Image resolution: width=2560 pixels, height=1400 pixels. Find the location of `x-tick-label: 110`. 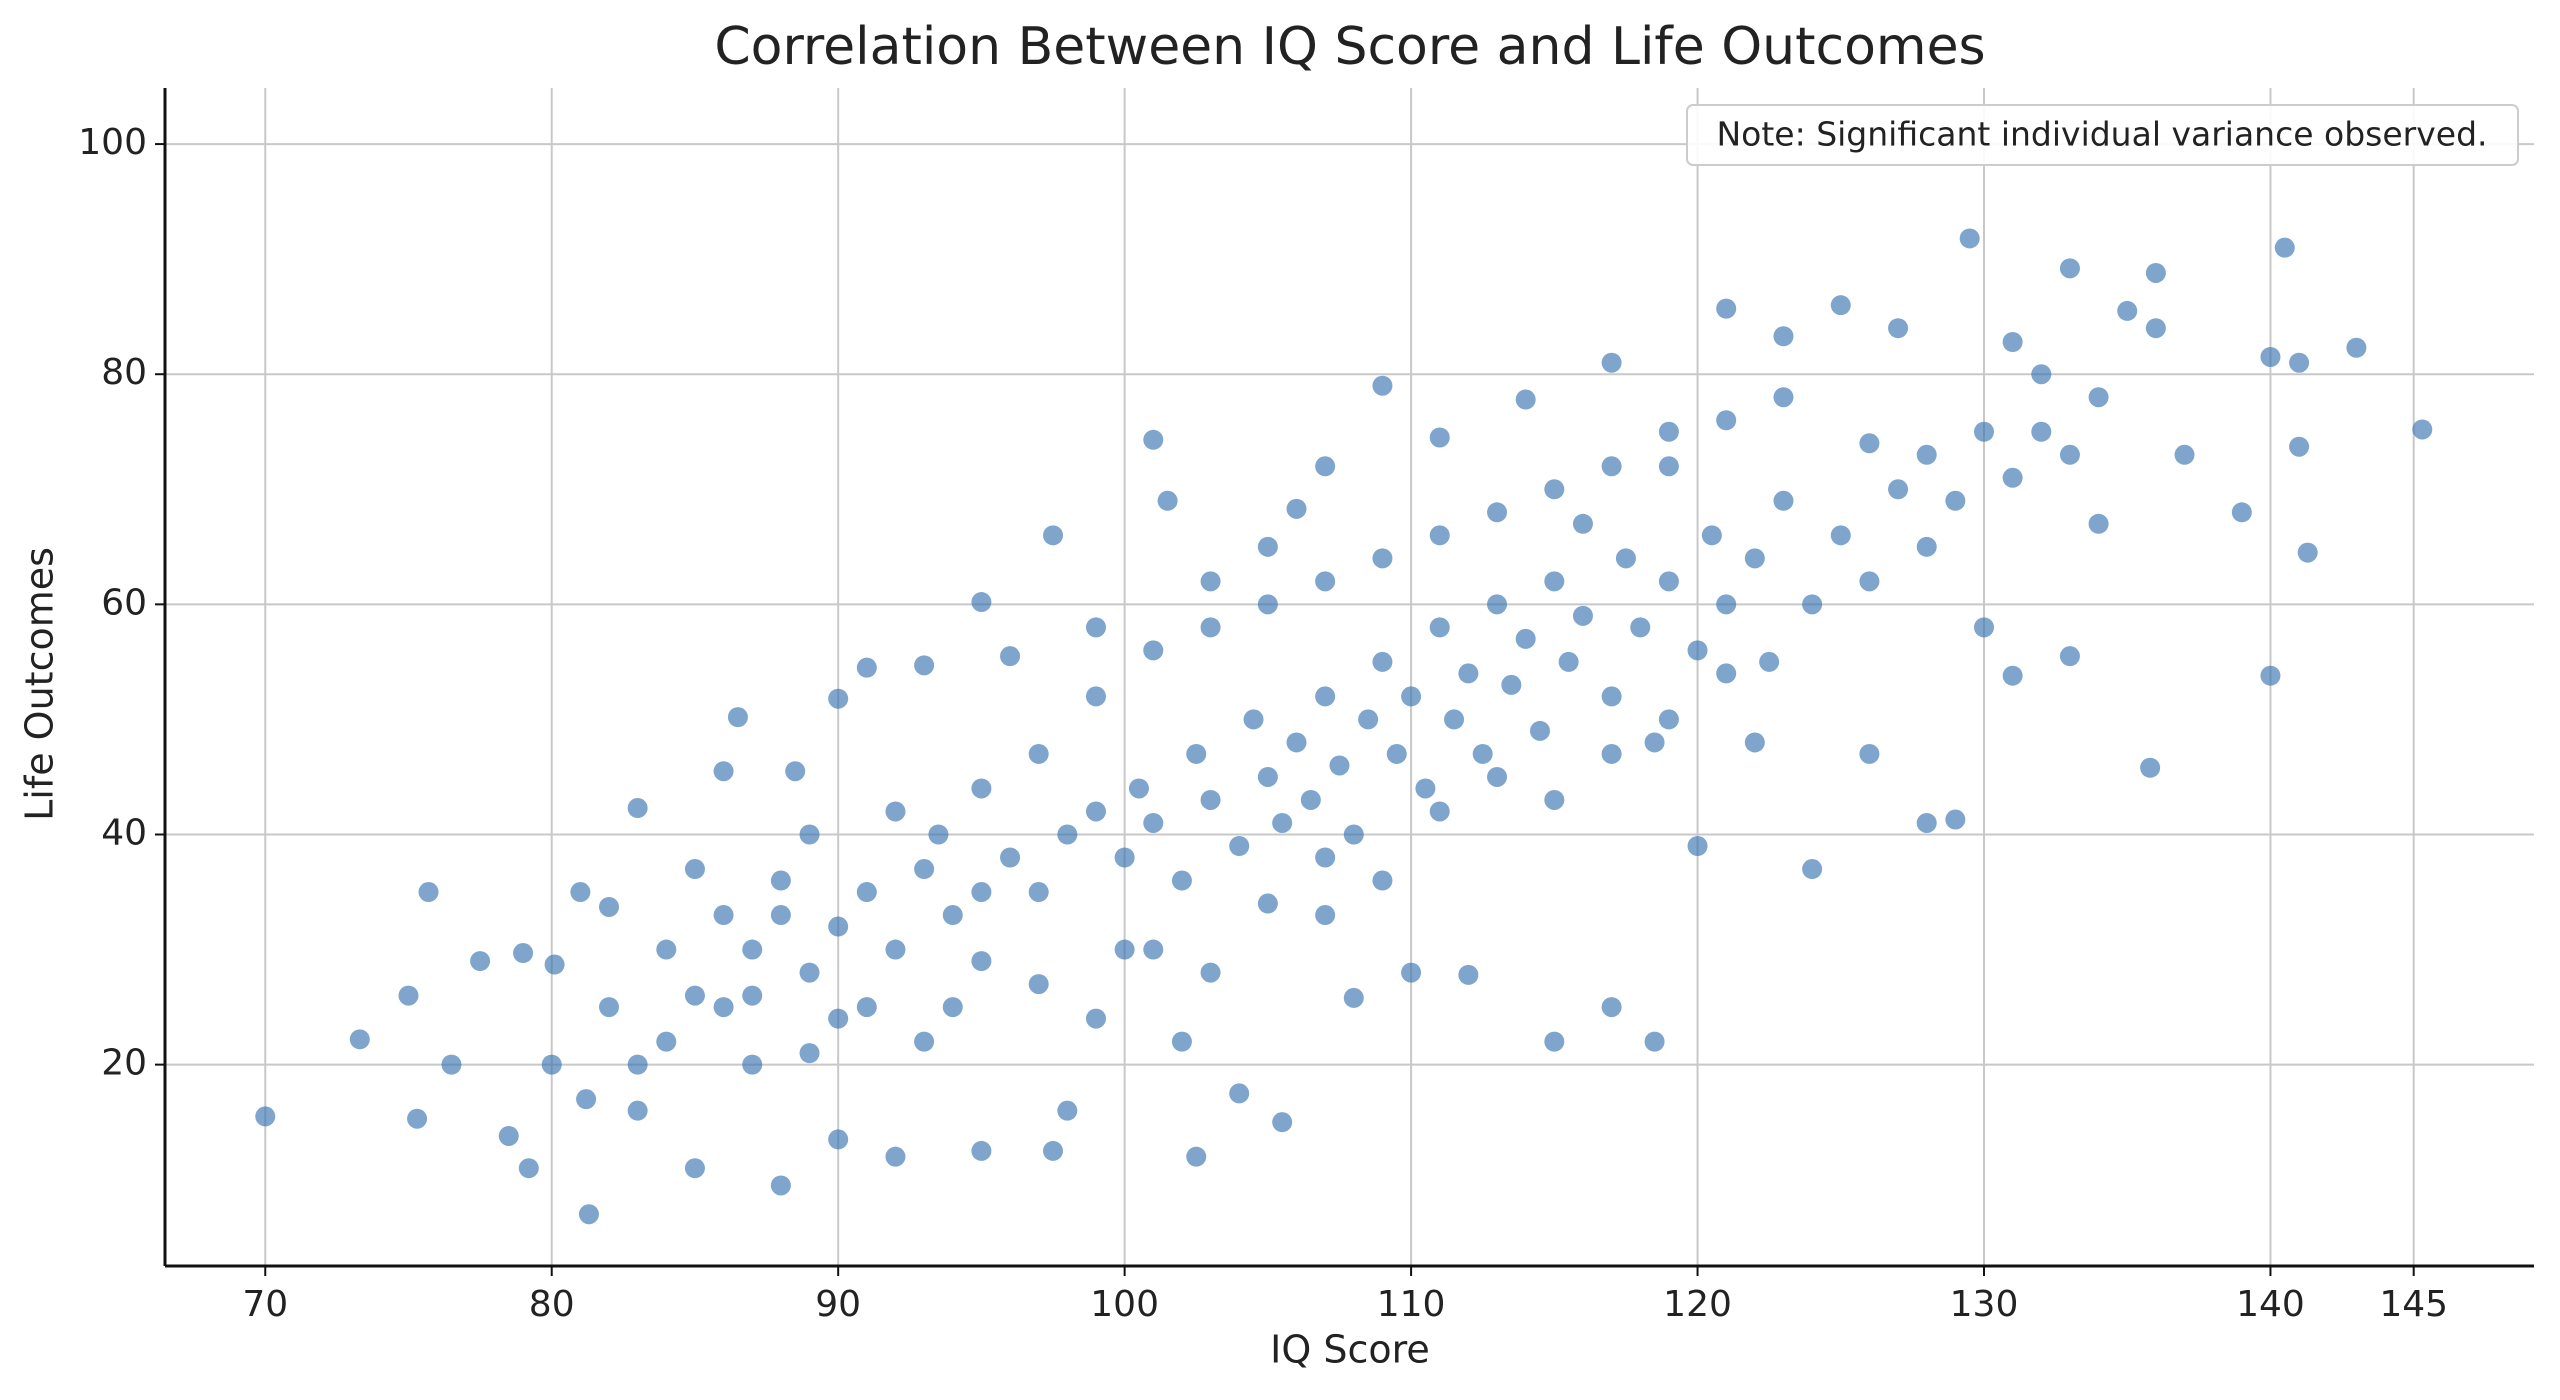

x-tick-label: 110 is located at coordinates (1411, 1304).